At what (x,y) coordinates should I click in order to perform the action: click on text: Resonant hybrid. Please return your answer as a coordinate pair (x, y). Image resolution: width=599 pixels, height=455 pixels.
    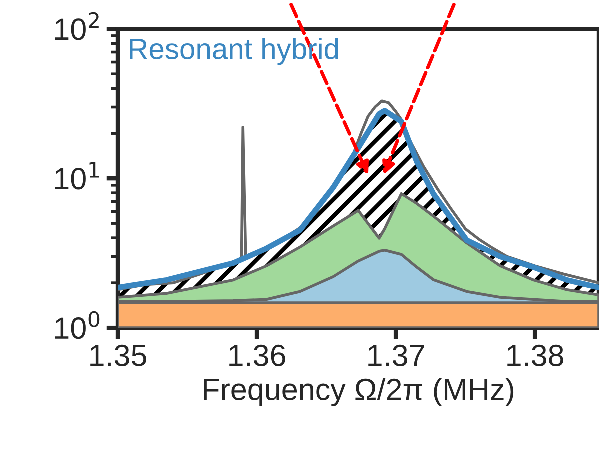
    Looking at the image, I should click on (234, 52).